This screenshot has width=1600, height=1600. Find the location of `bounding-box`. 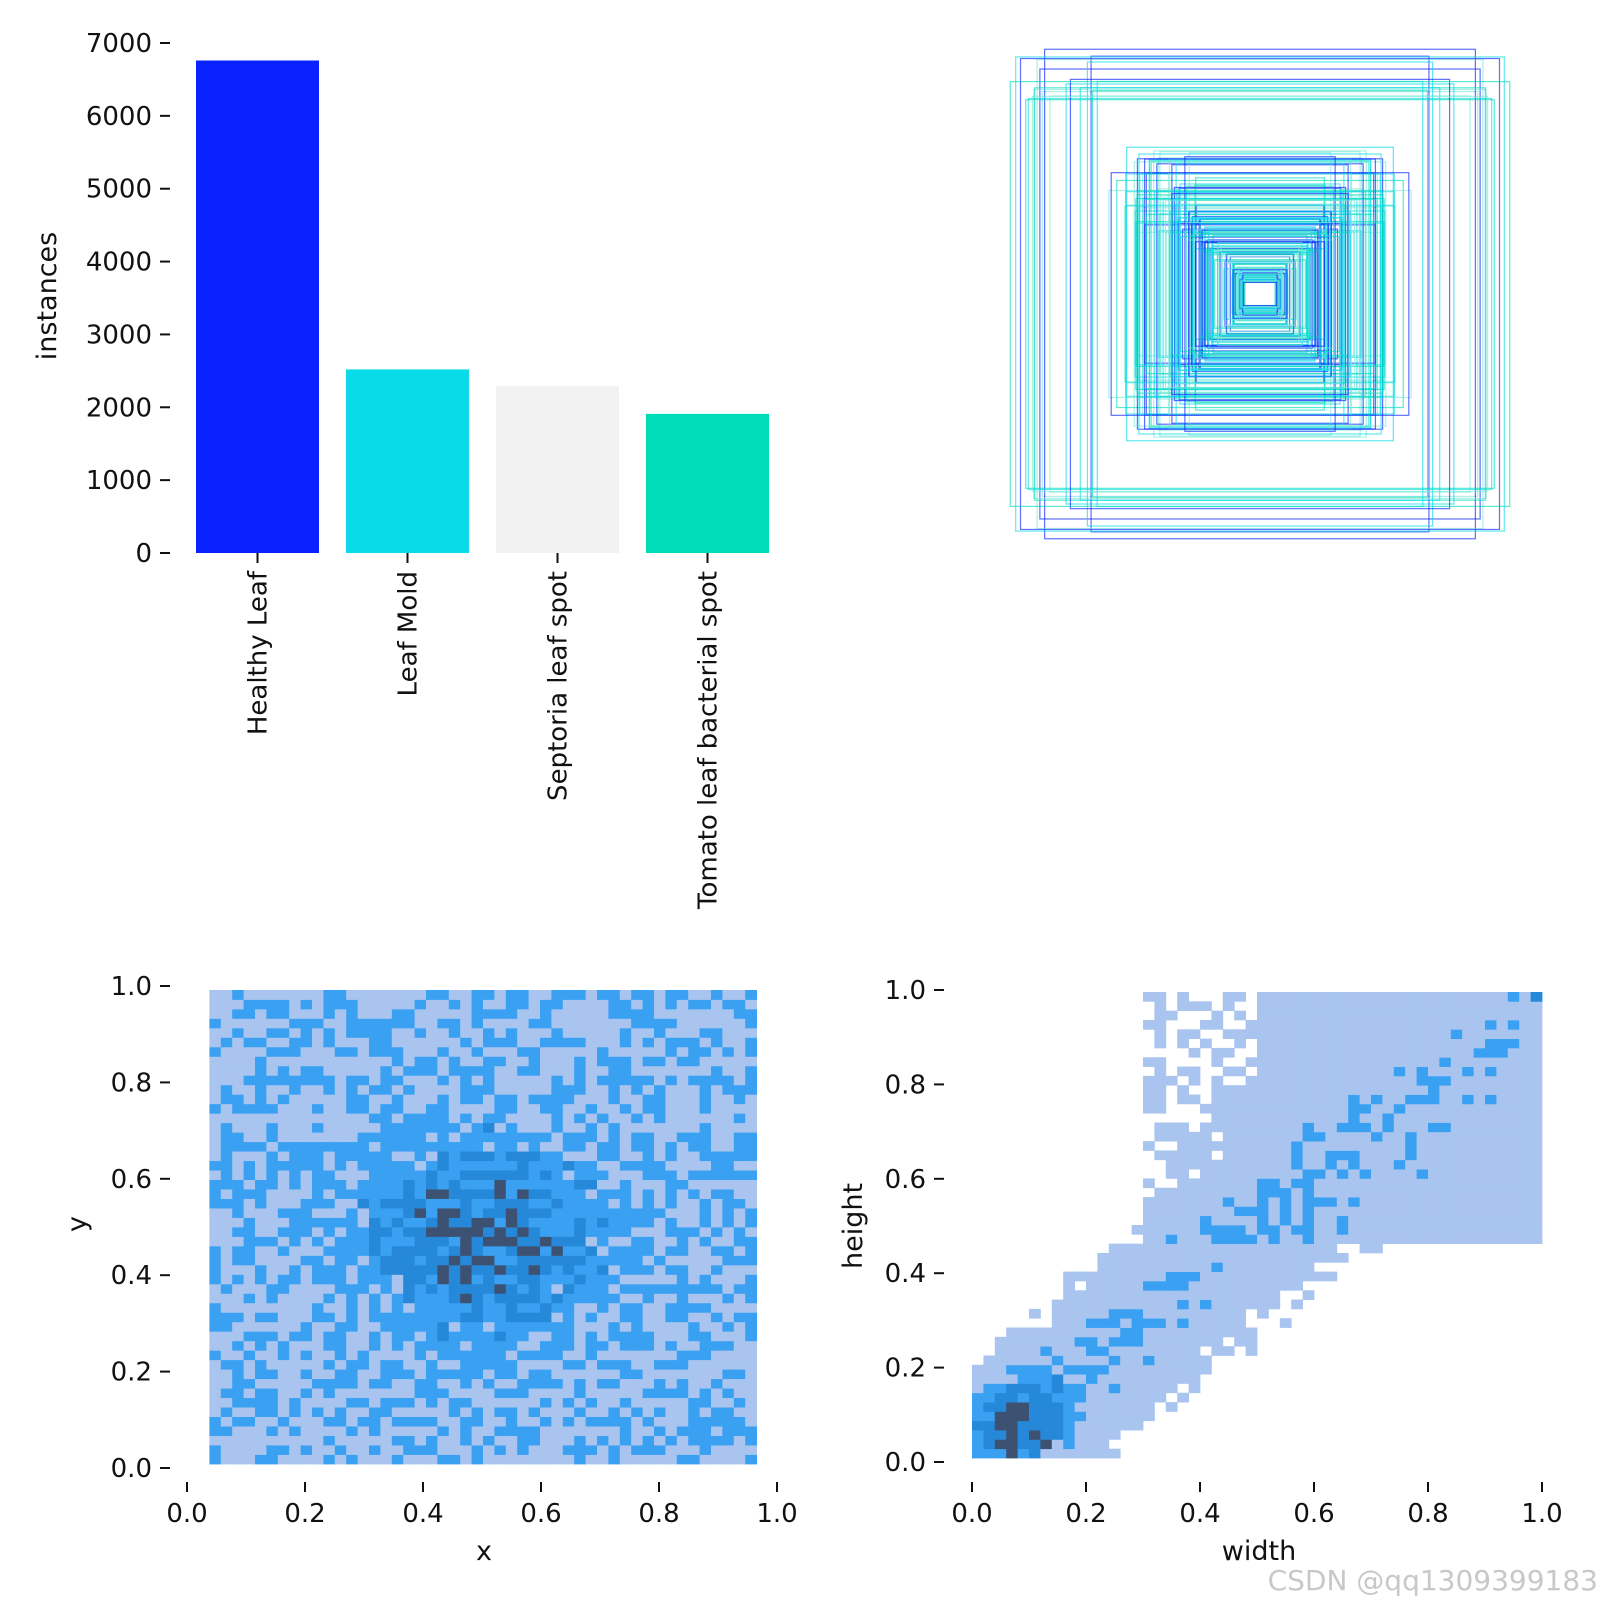

bounding-box is located at coordinates (1260, 294).